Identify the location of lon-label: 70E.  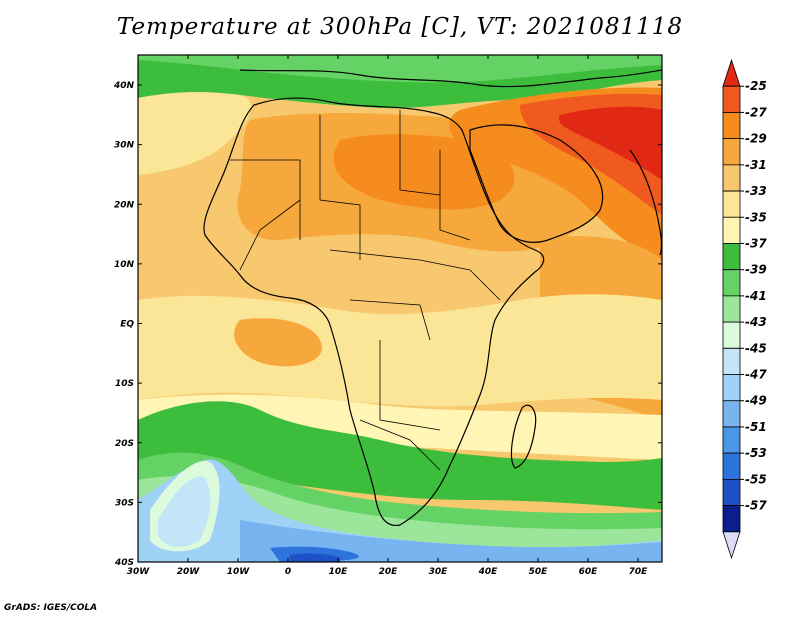
(639, 572).